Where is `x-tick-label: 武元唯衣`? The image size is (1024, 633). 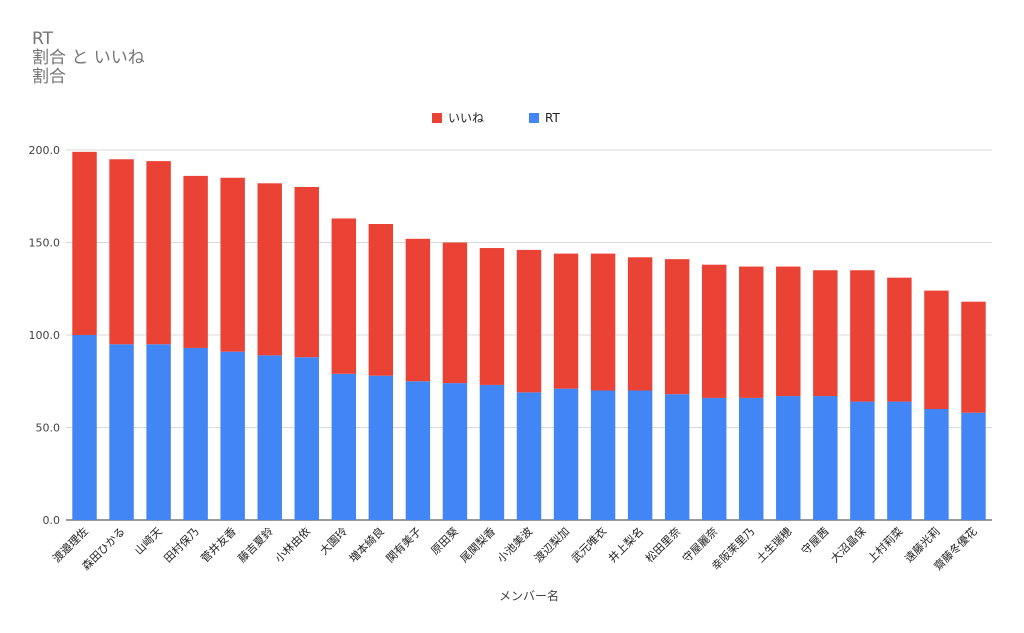 x-tick-label: 武元唯衣 is located at coordinates (588, 544).